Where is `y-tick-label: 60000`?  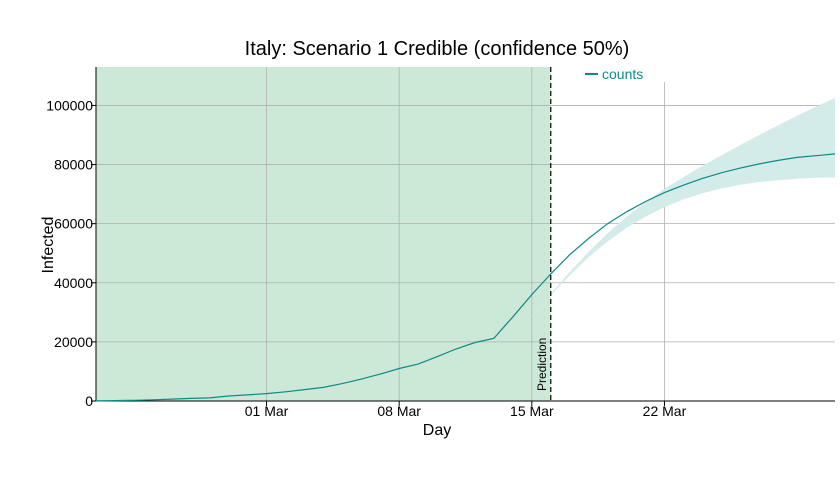
y-tick-label: 60000 is located at coordinates (73, 224).